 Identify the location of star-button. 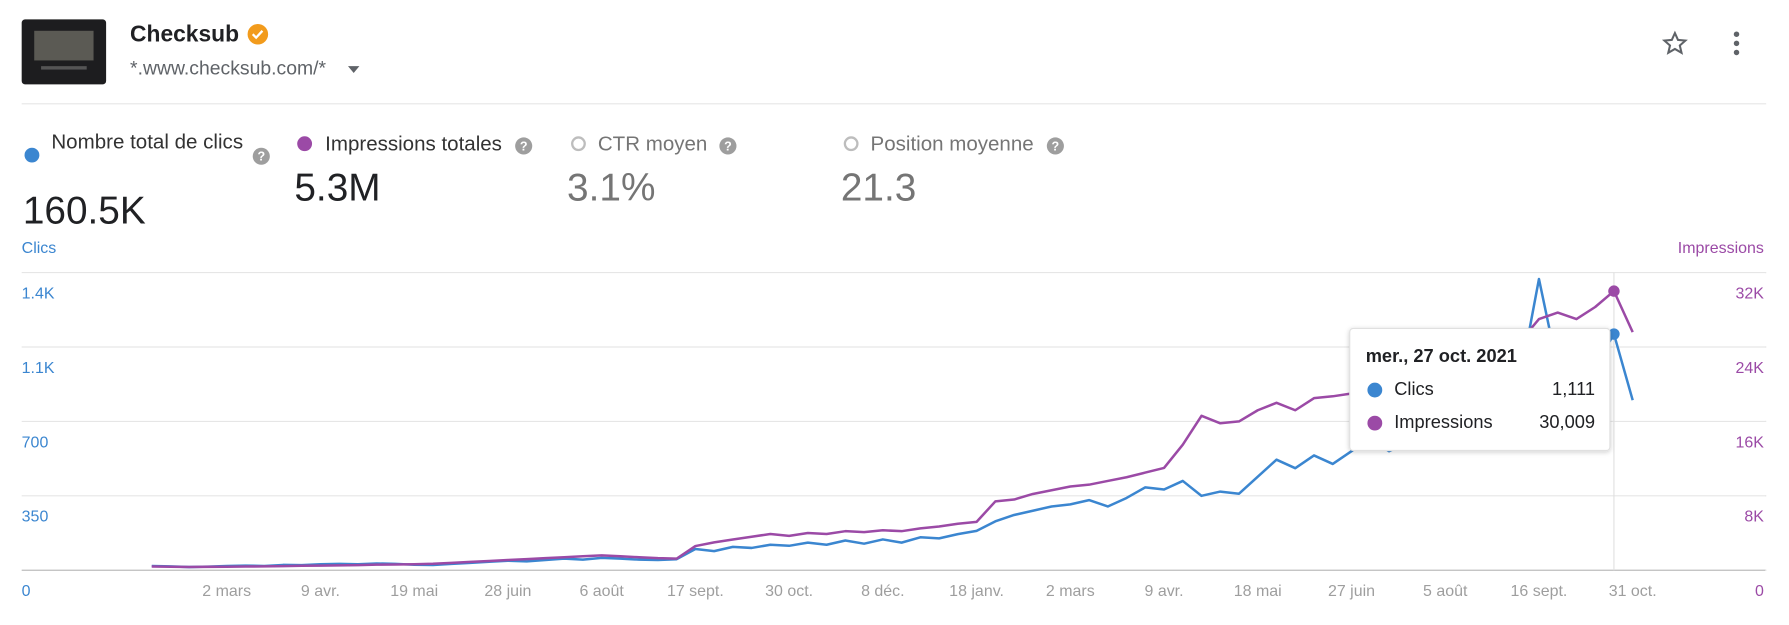
(1674, 42).